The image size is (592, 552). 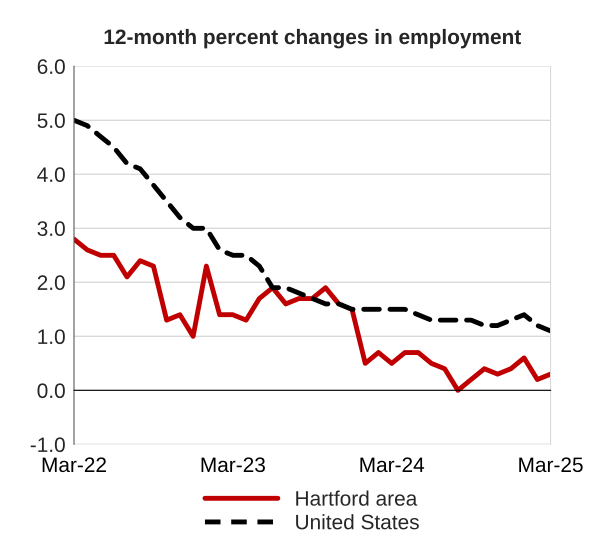 What do you see at coordinates (51, 174) in the screenshot?
I see `y-tick-label: 4.0` at bounding box center [51, 174].